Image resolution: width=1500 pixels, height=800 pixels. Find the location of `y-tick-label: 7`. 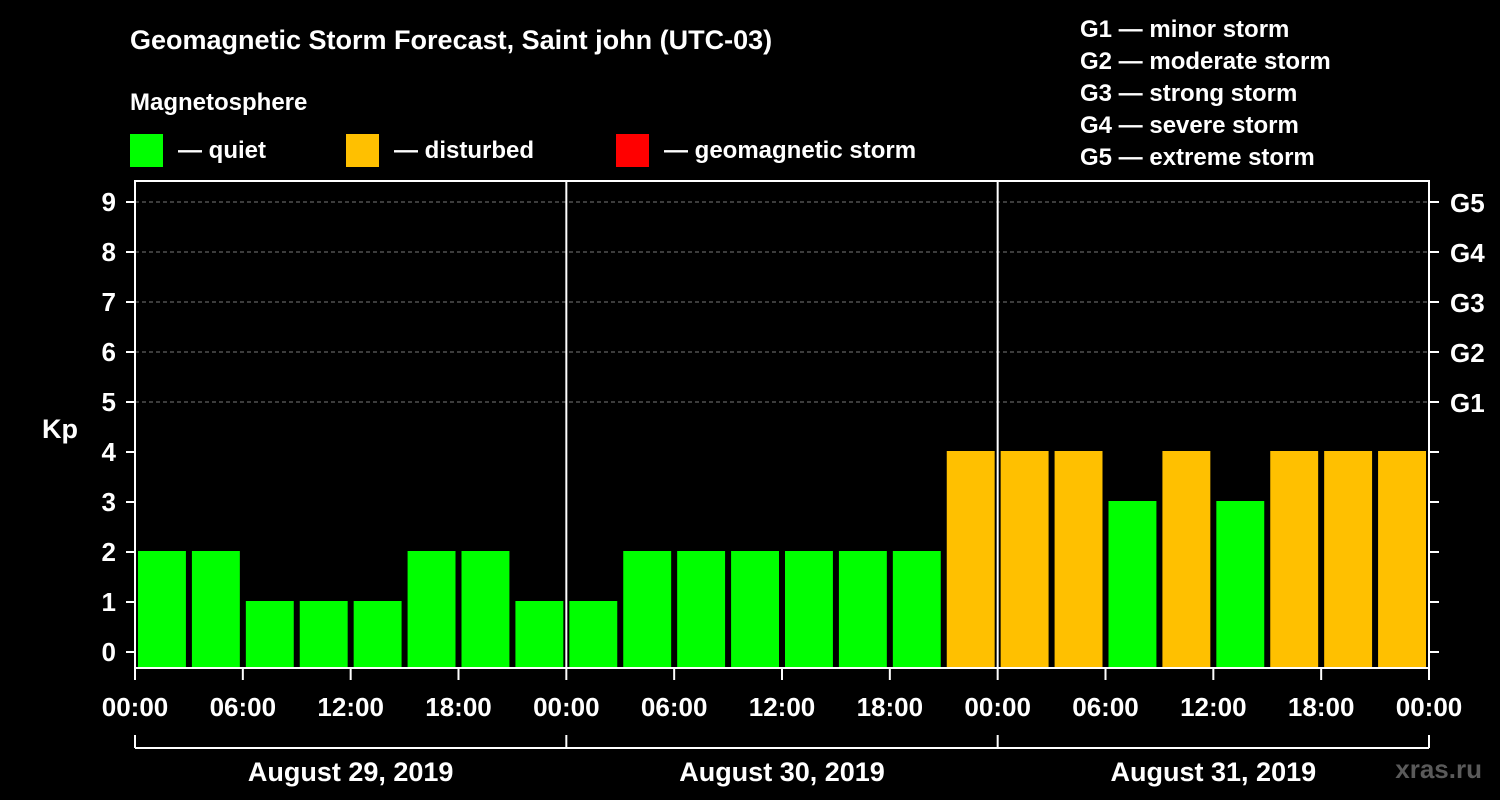

y-tick-label: 7 is located at coordinates (109, 302).